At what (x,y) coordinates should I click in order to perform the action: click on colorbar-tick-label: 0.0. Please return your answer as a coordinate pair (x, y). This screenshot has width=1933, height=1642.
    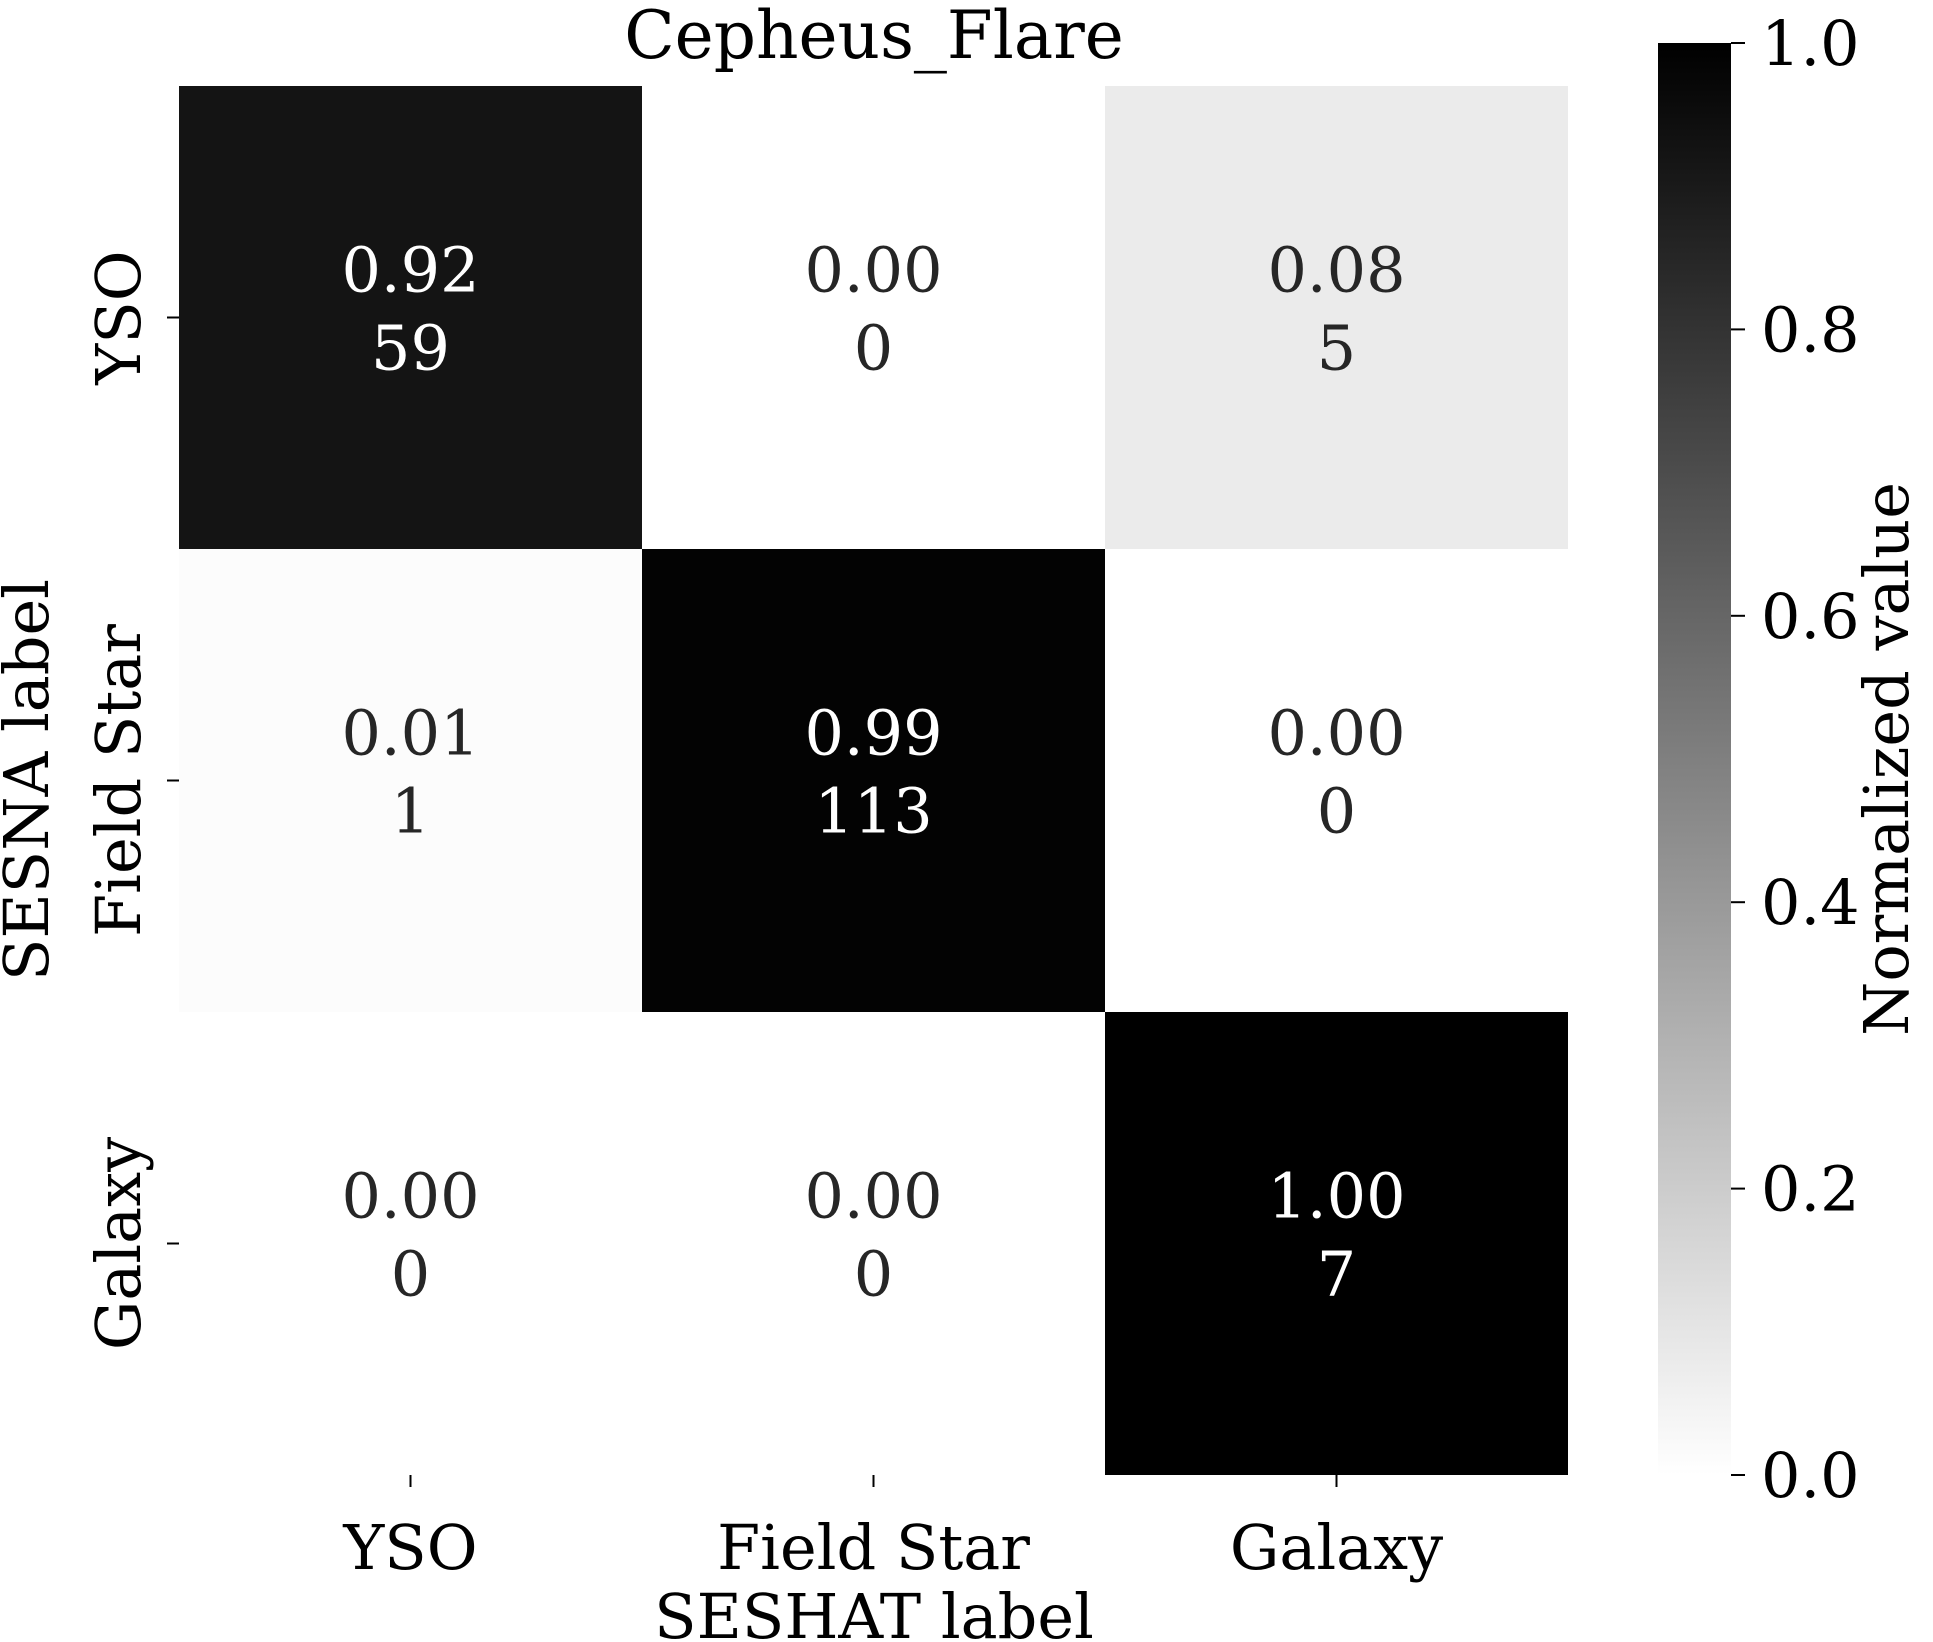
    Looking at the image, I should click on (1810, 1475).